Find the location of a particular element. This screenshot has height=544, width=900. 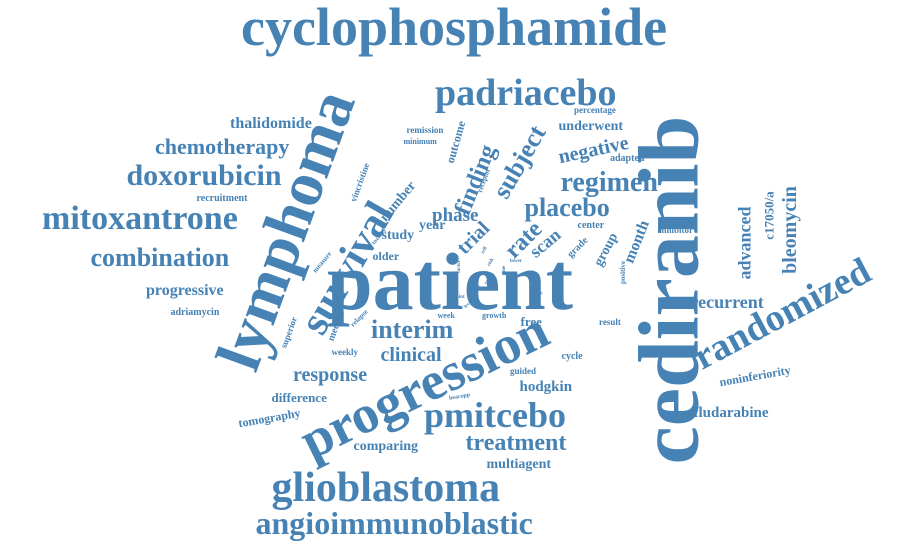

word-doxorubicin: doxorubicin is located at coordinates (204, 175).